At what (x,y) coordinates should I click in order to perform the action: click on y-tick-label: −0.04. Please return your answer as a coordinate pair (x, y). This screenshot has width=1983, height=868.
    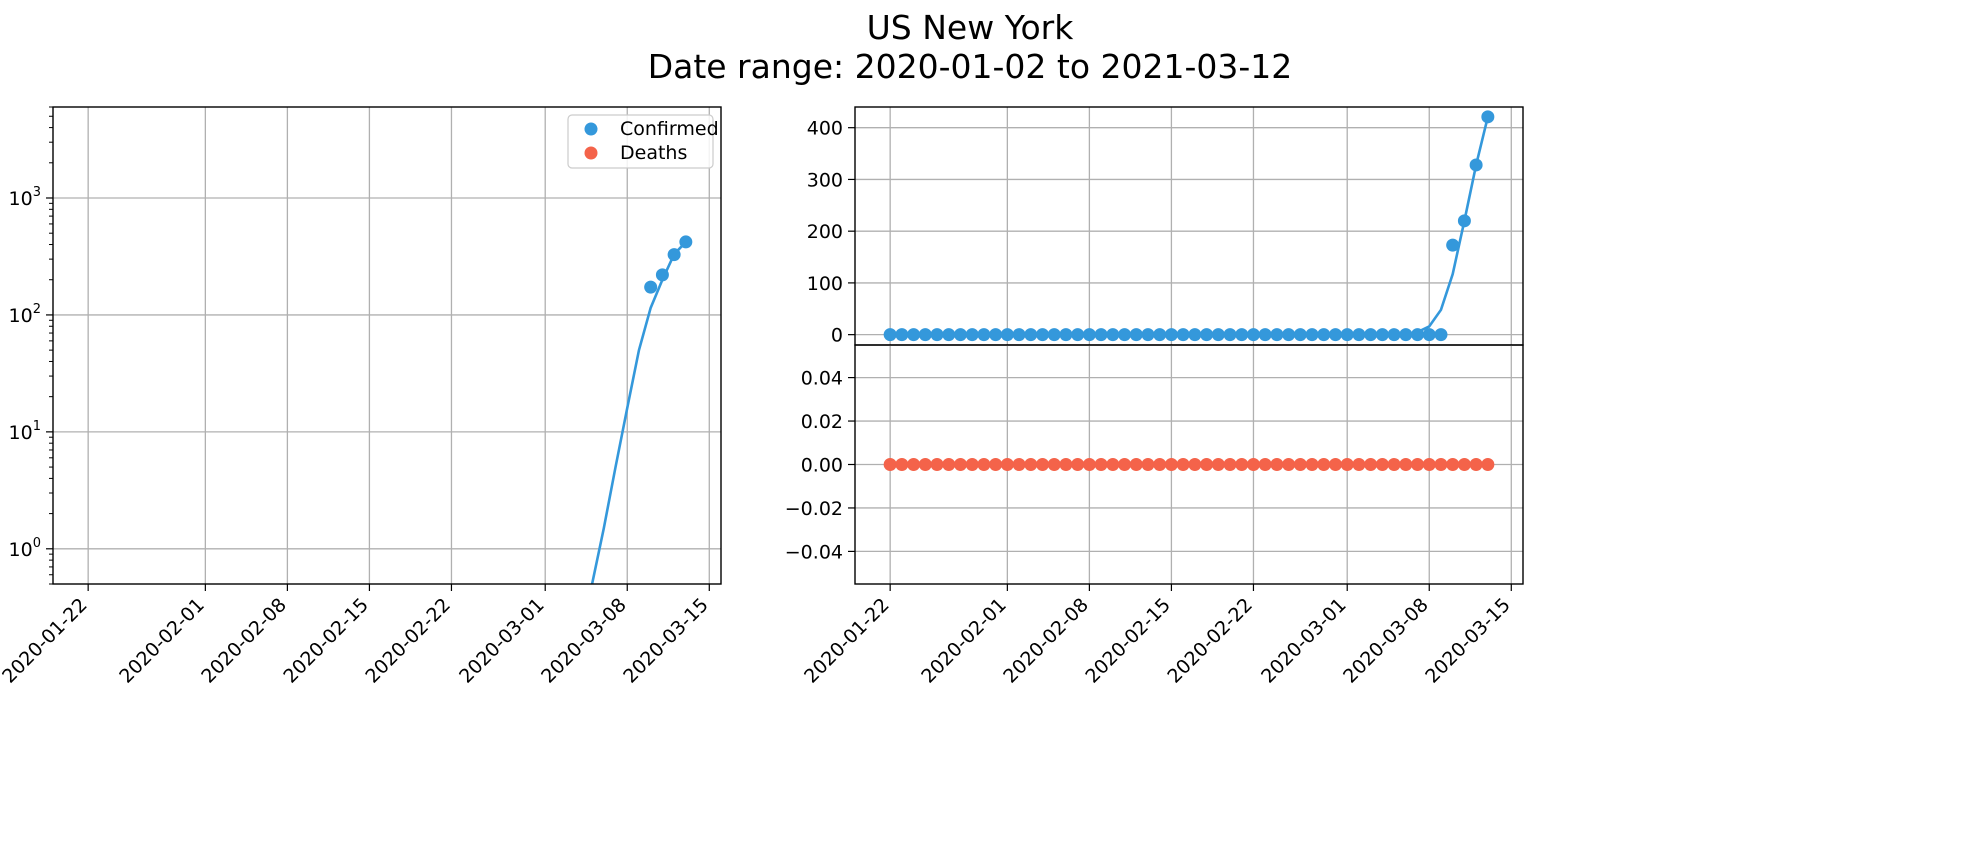
    Looking at the image, I should click on (814, 552).